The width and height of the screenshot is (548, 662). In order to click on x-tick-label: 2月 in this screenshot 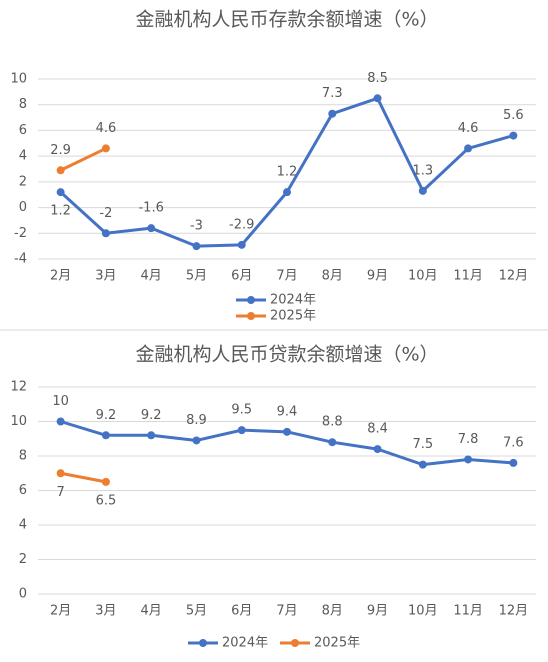, I will do `click(60, 611)`.